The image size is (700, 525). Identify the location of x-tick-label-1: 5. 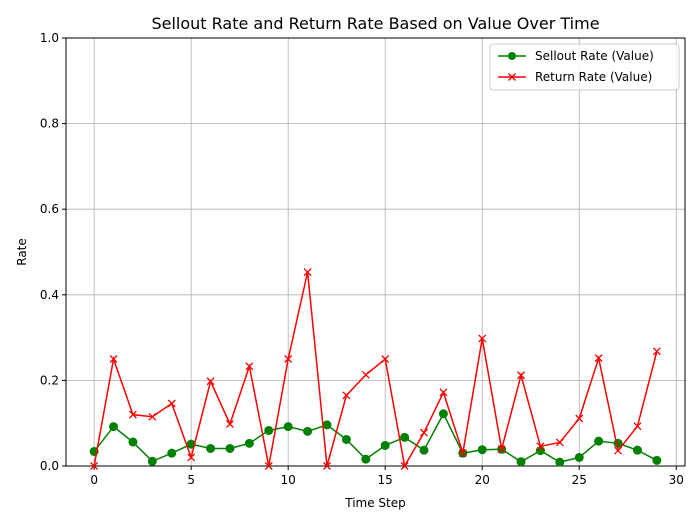
(191, 480).